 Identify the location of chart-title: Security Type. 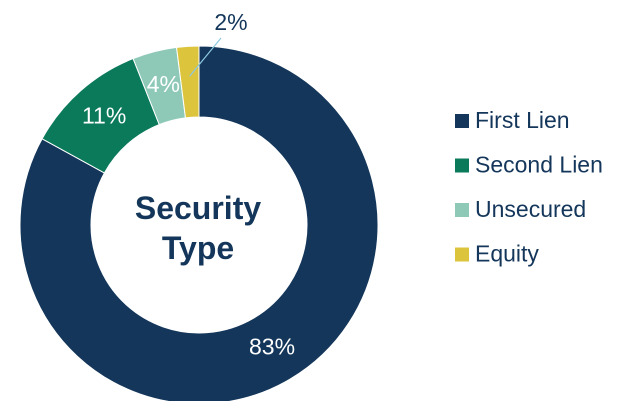
(198, 228).